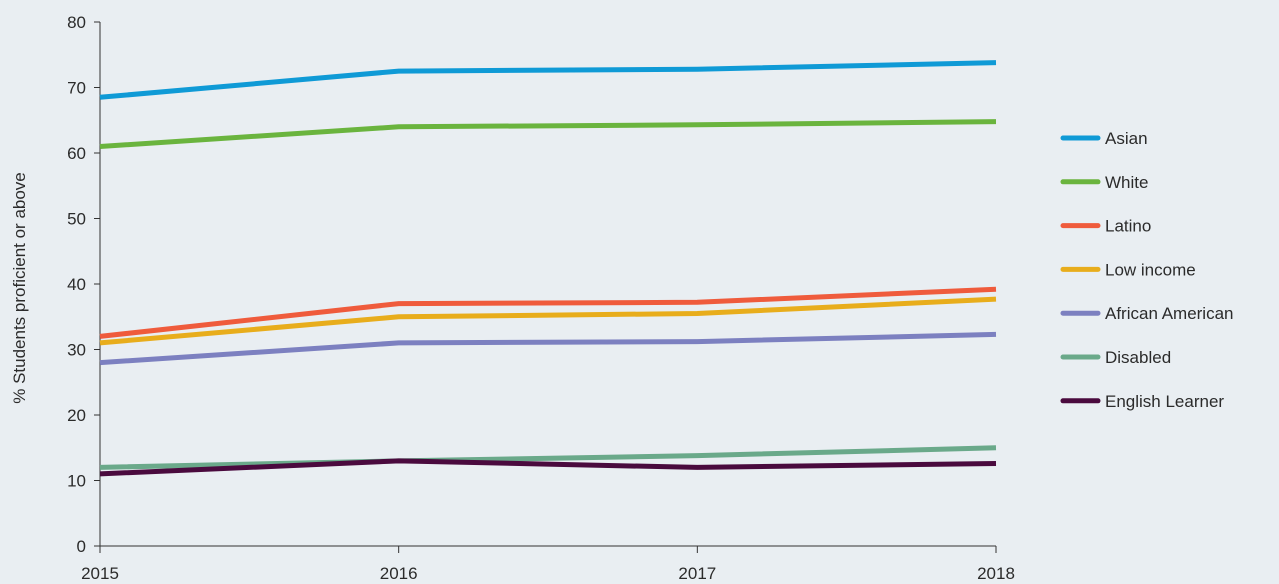  What do you see at coordinates (1126, 182) in the screenshot?
I see `legend-label: White` at bounding box center [1126, 182].